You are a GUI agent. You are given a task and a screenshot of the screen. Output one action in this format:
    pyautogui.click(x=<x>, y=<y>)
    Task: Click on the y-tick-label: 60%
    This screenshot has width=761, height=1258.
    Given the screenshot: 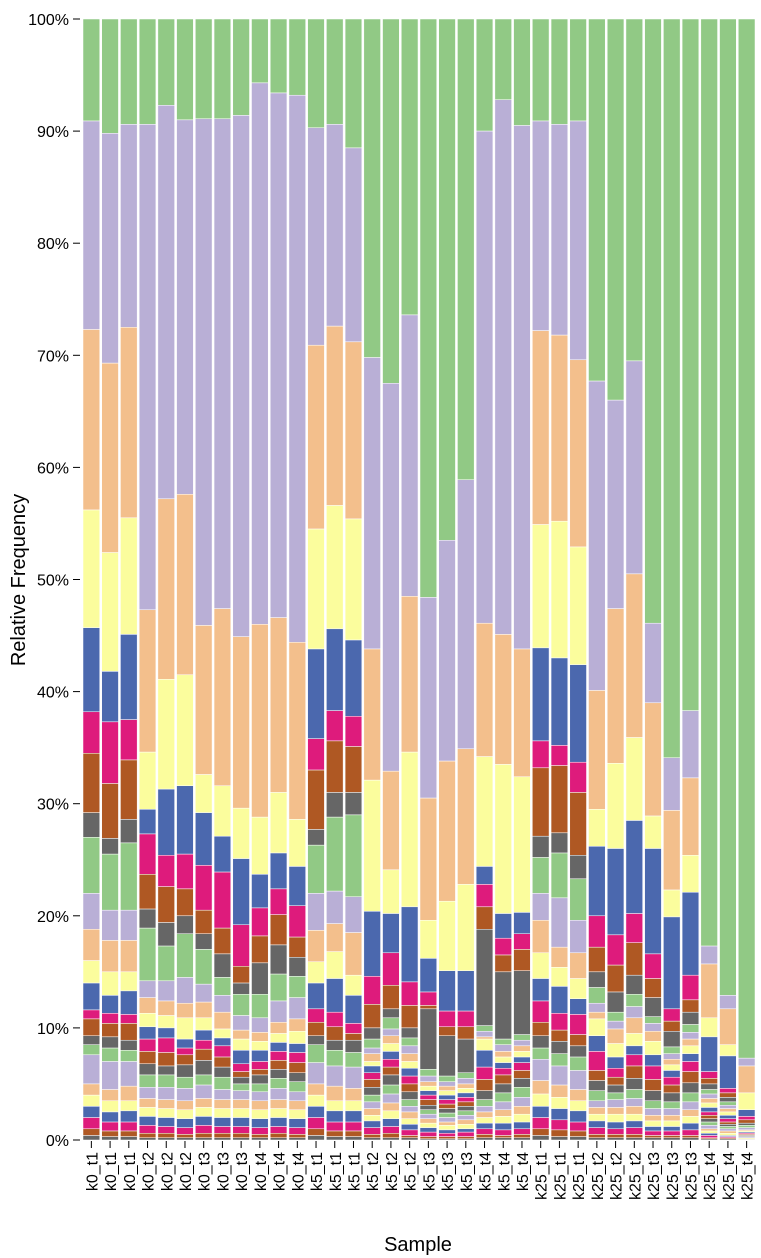 What is the action you would take?
    pyautogui.click(x=53, y=468)
    